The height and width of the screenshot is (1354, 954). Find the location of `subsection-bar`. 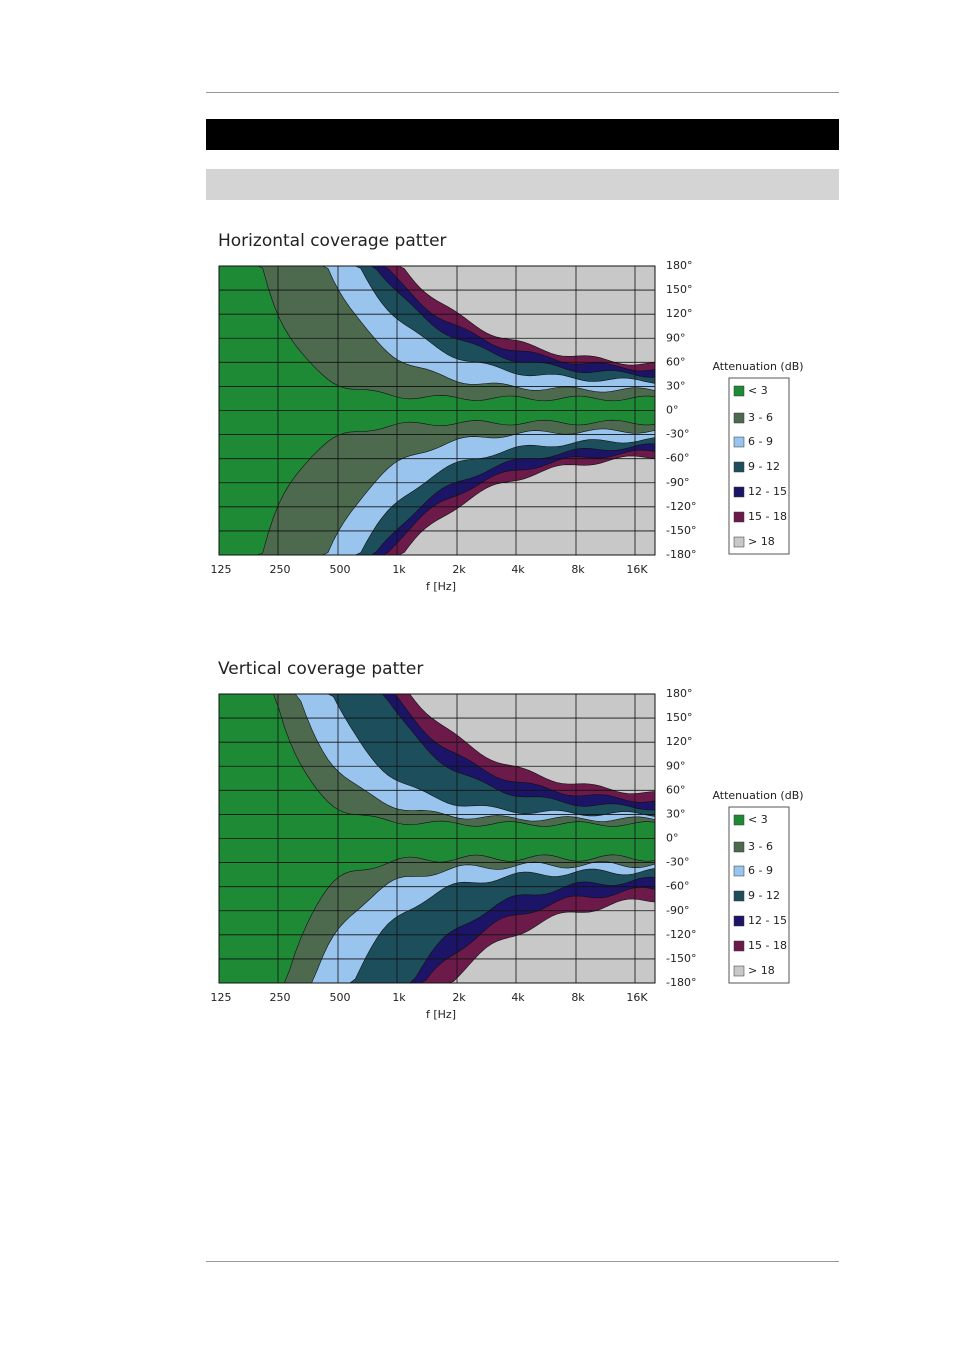

subsection-bar is located at coordinates (522, 184).